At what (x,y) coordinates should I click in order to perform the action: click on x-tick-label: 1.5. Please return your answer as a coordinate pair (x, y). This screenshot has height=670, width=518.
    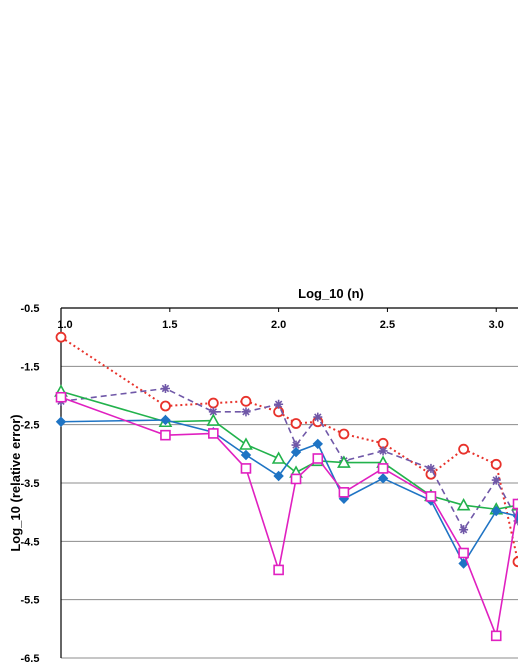
    Looking at the image, I should click on (169, 325).